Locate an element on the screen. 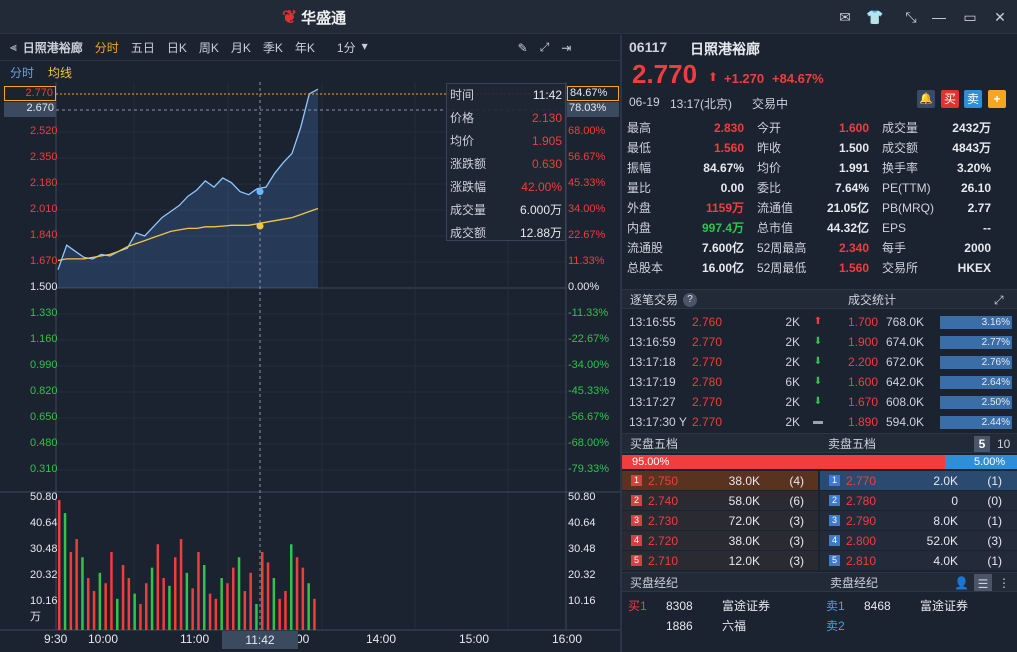  chart-tab: 周K is located at coordinates (208, 48).